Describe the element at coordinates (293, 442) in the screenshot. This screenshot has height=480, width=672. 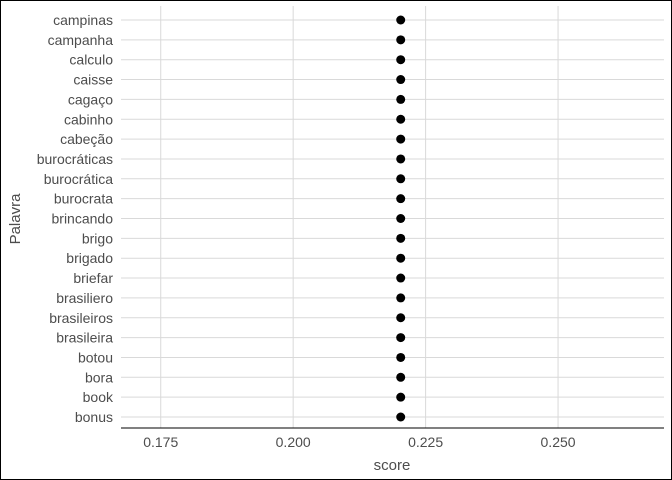
I see `x-tick-label: 0.200` at that location.